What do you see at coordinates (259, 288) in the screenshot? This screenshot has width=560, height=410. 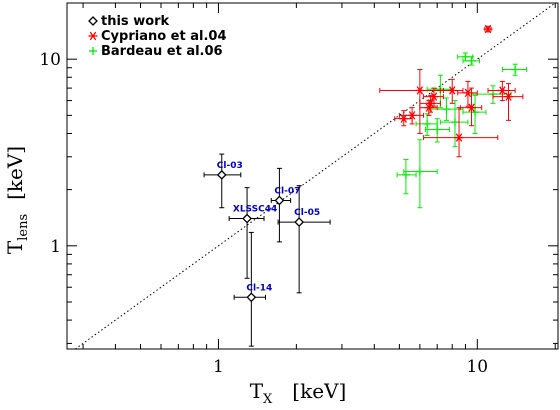 I see `point-label: Cl-14` at bounding box center [259, 288].